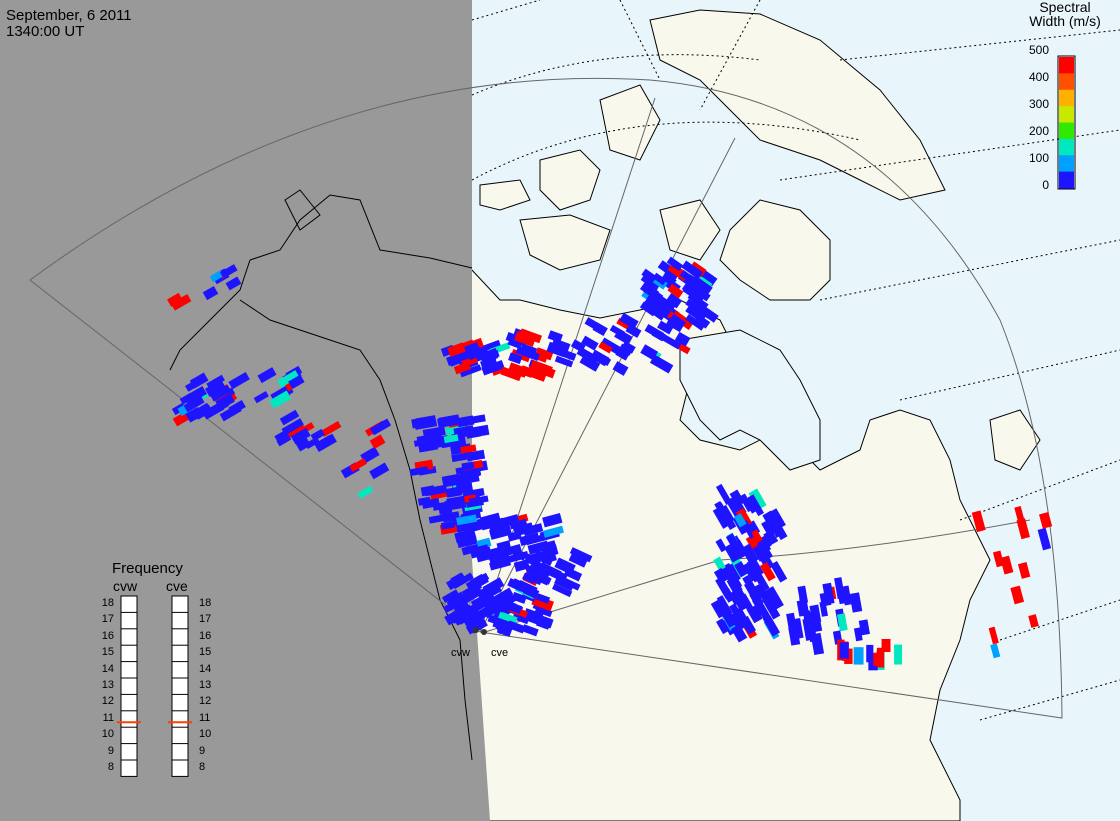  I want to click on colorbar-tick-label: 0, so click(1045, 185).